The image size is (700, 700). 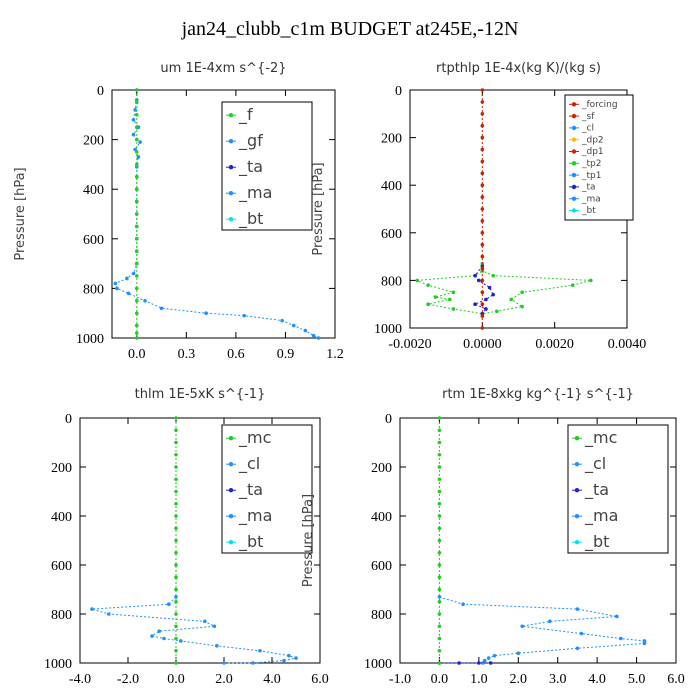 I want to click on legend-label: _bt, so click(x=250, y=219).